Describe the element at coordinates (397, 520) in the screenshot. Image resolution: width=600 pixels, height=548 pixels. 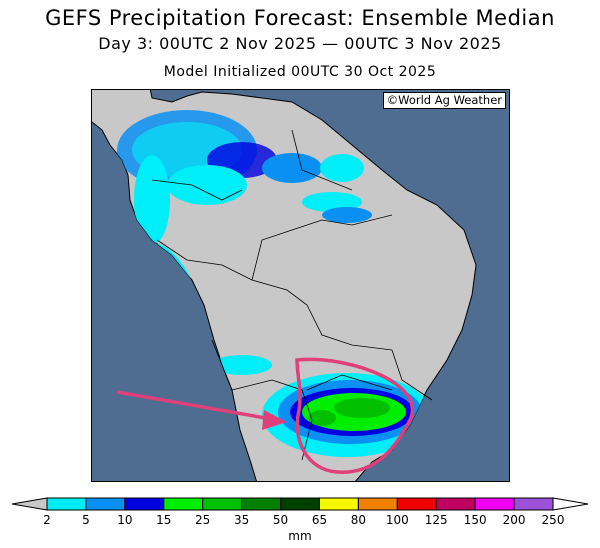
I see `colorbar-tick-label: 100` at that location.